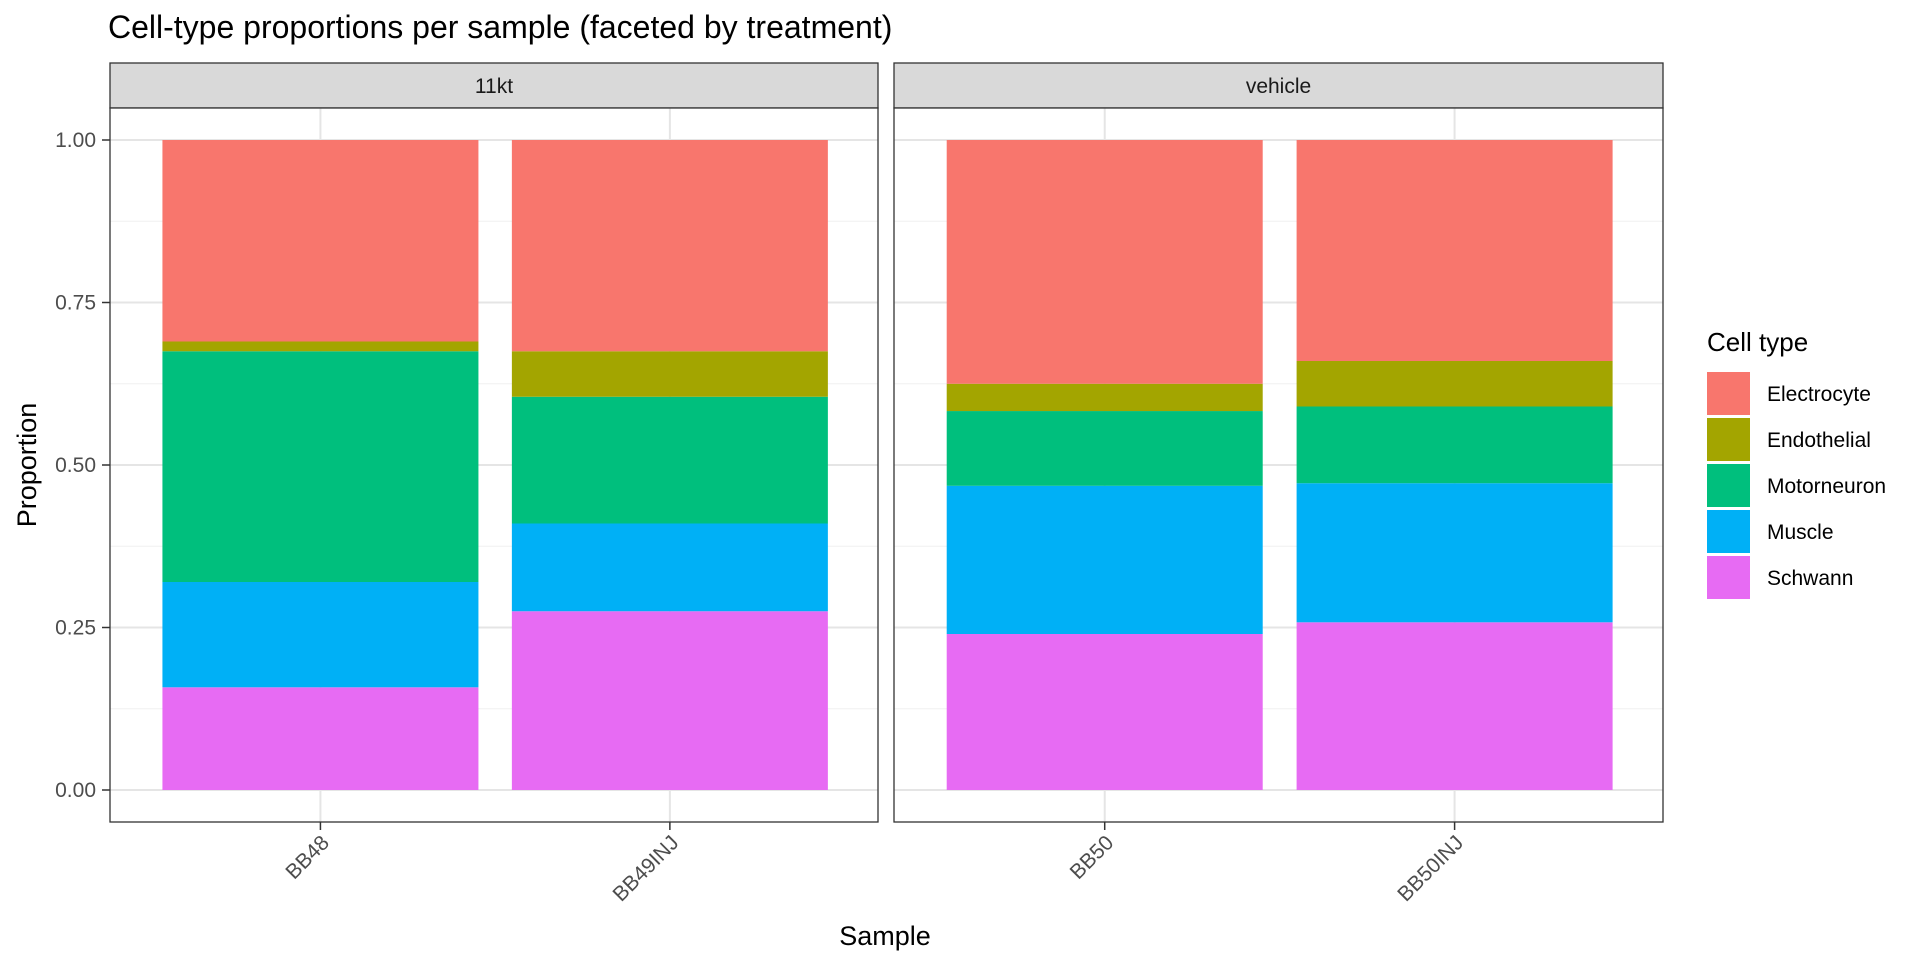 The height and width of the screenshot is (965, 1920). What do you see at coordinates (320, 635) in the screenshot?
I see `bar-segment-bb48-muscle` at bounding box center [320, 635].